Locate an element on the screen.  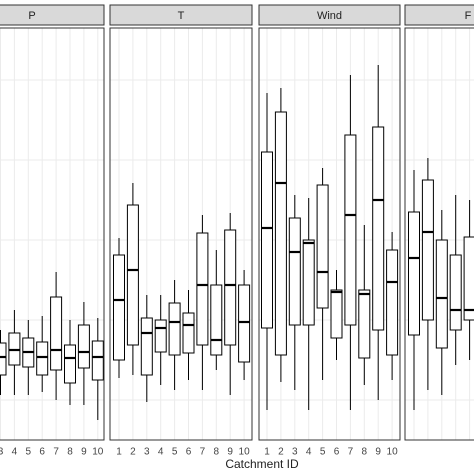
strip-label: Wind is located at coordinates (329, 16).